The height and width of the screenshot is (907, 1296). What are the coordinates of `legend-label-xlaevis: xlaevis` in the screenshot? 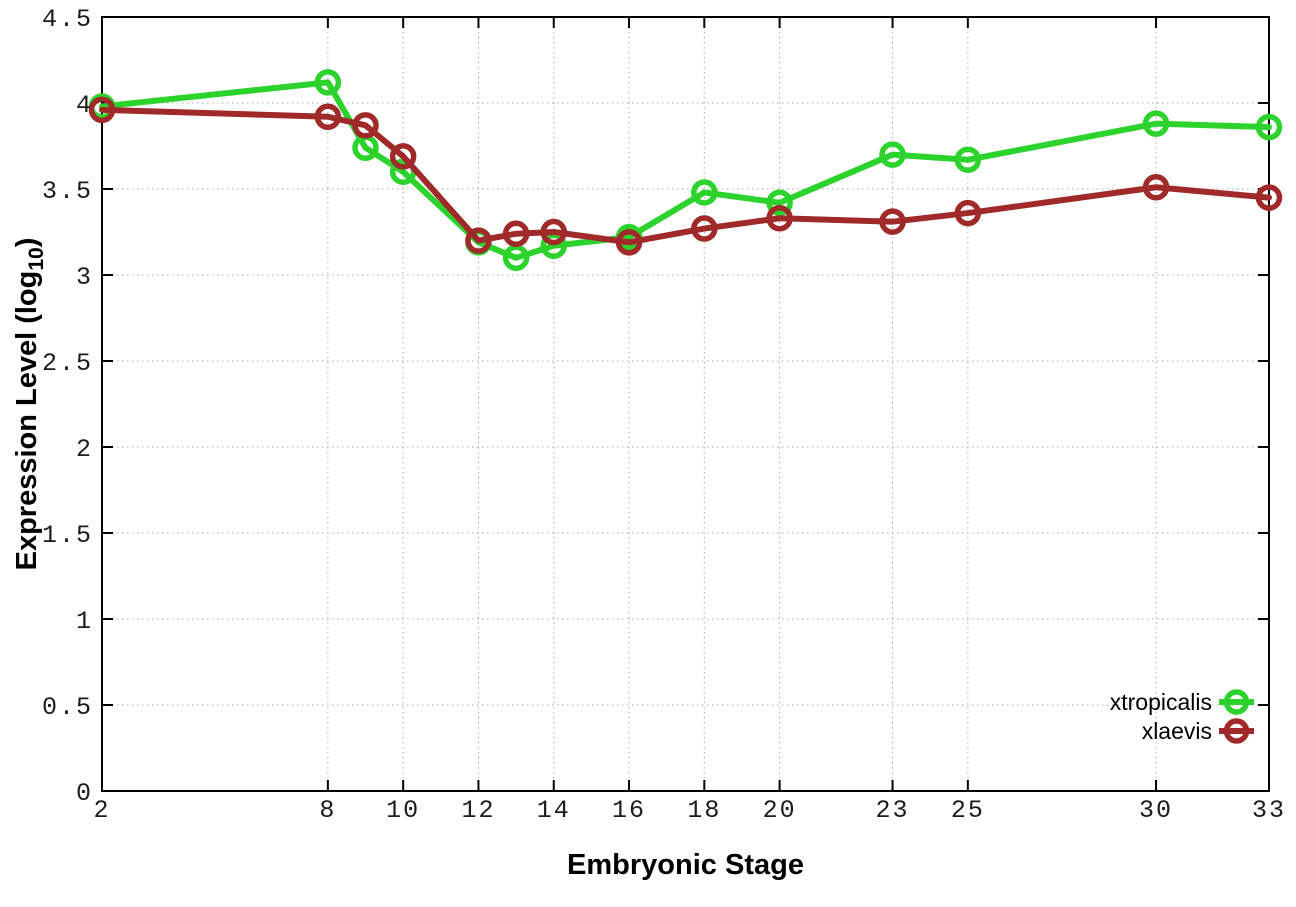 It's located at (1177, 731).